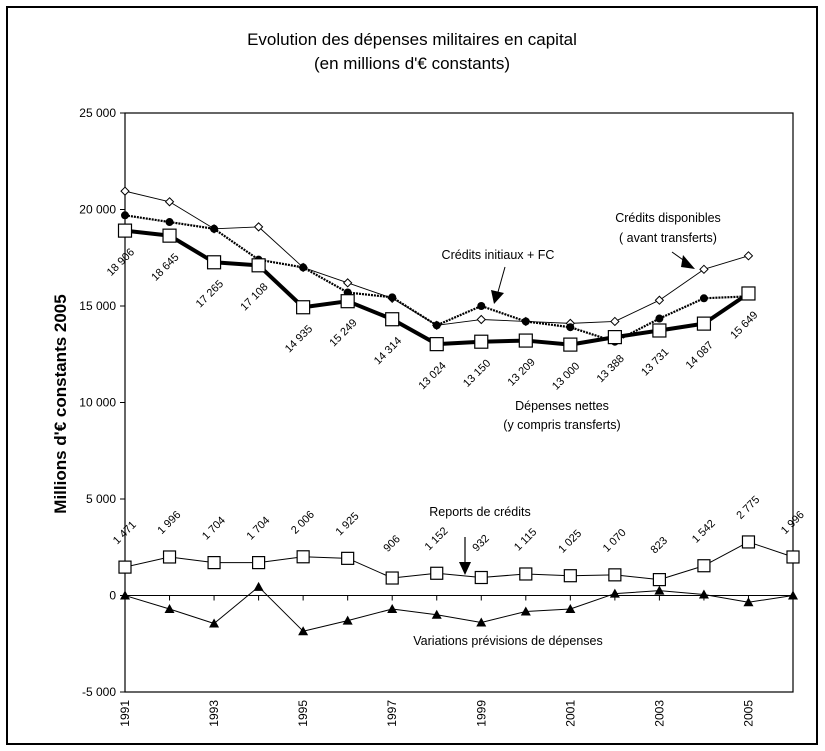  What do you see at coordinates (659, 545) in the screenshot?
I see `data-label: 823` at bounding box center [659, 545].